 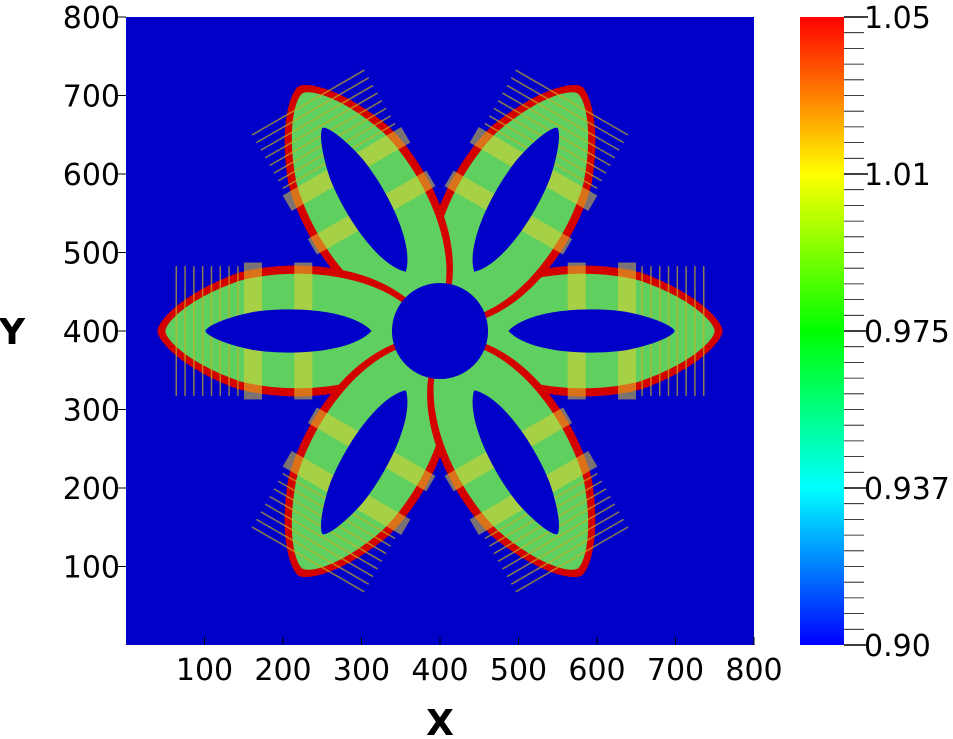 What do you see at coordinates (675, 670) in the screenshot?
I see `x-tick-label: 700` at bounding box center [675, 670].